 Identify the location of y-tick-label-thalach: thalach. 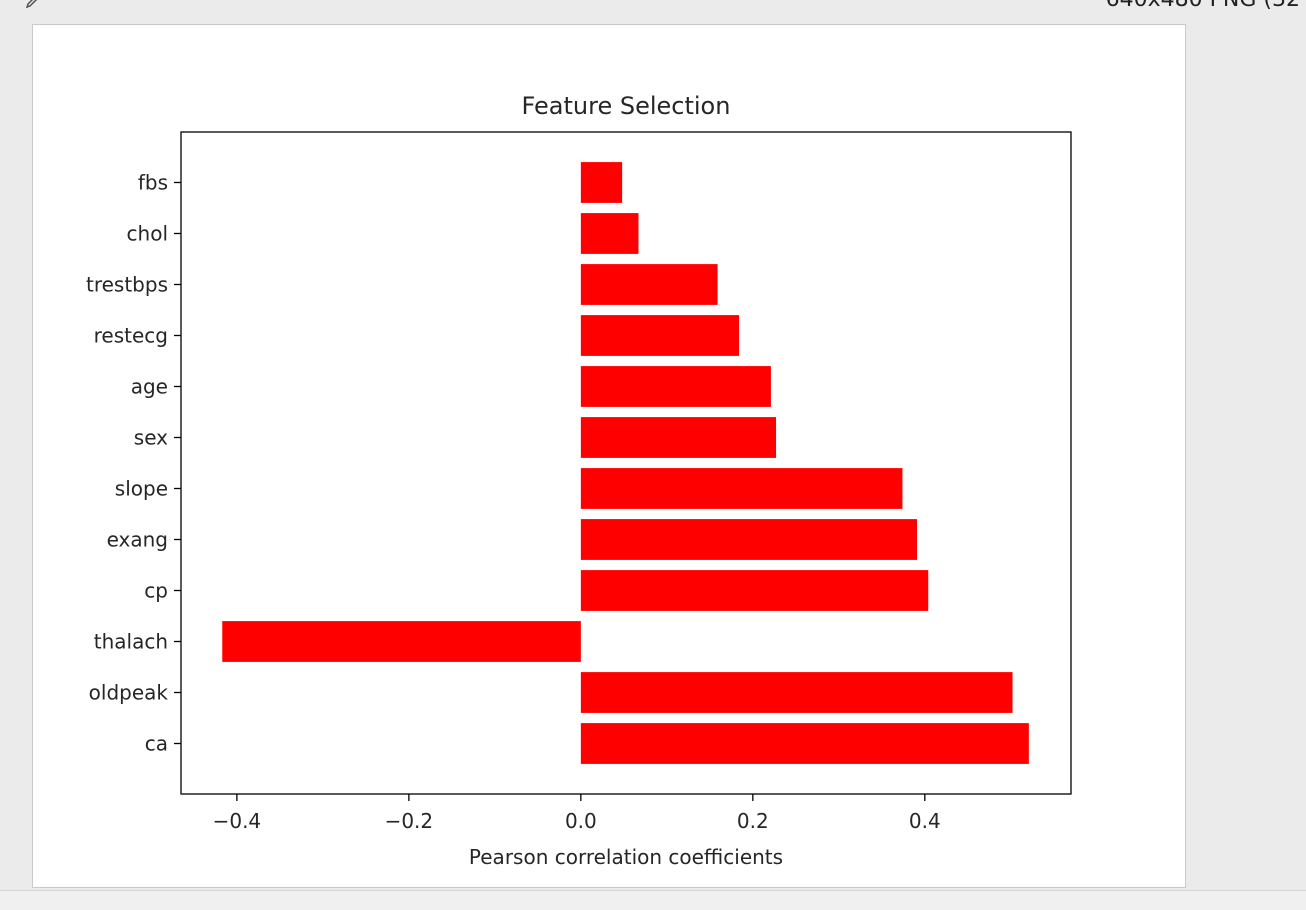
(131, 642).